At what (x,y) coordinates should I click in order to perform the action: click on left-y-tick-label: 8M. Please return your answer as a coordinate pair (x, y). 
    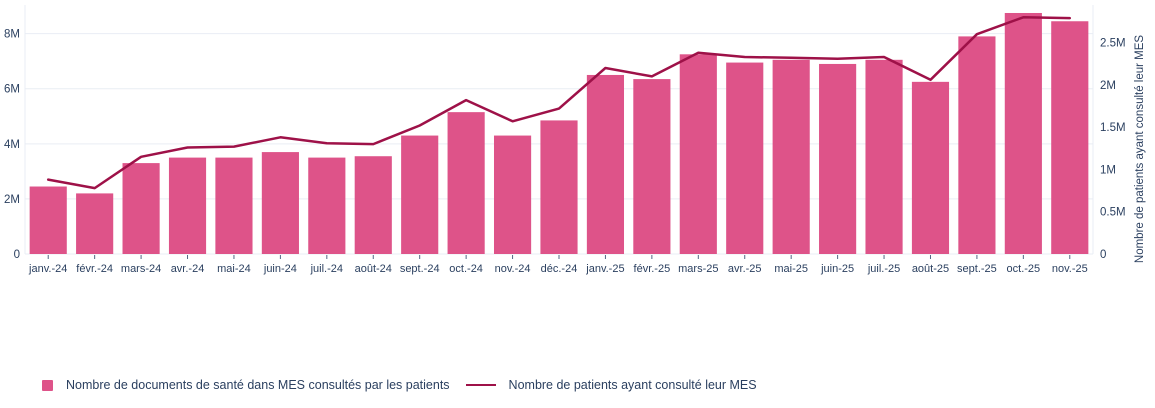
    Looking at the image, I should click on (12, 35).